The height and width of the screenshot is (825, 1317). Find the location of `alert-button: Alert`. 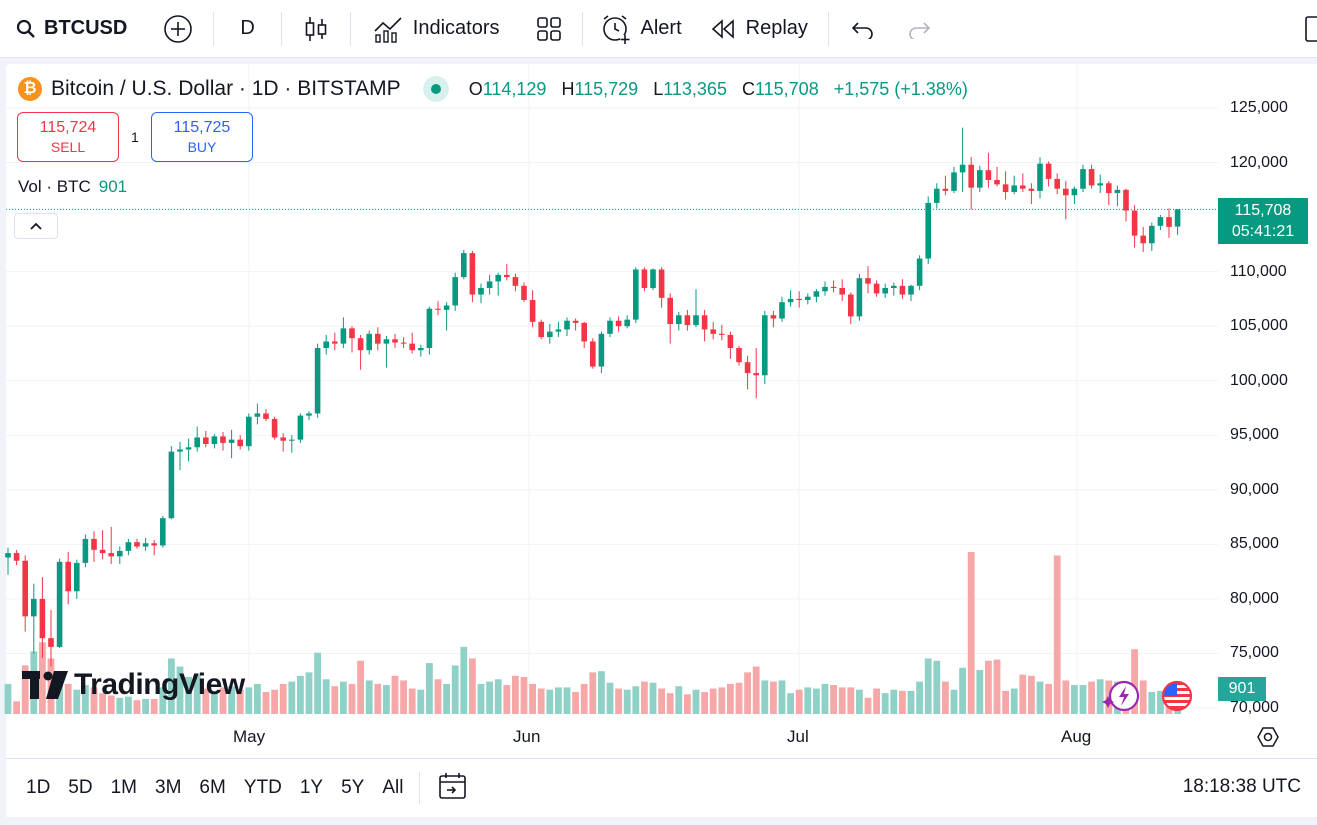

alert-button: Alert is located at coordinates (638, 29).